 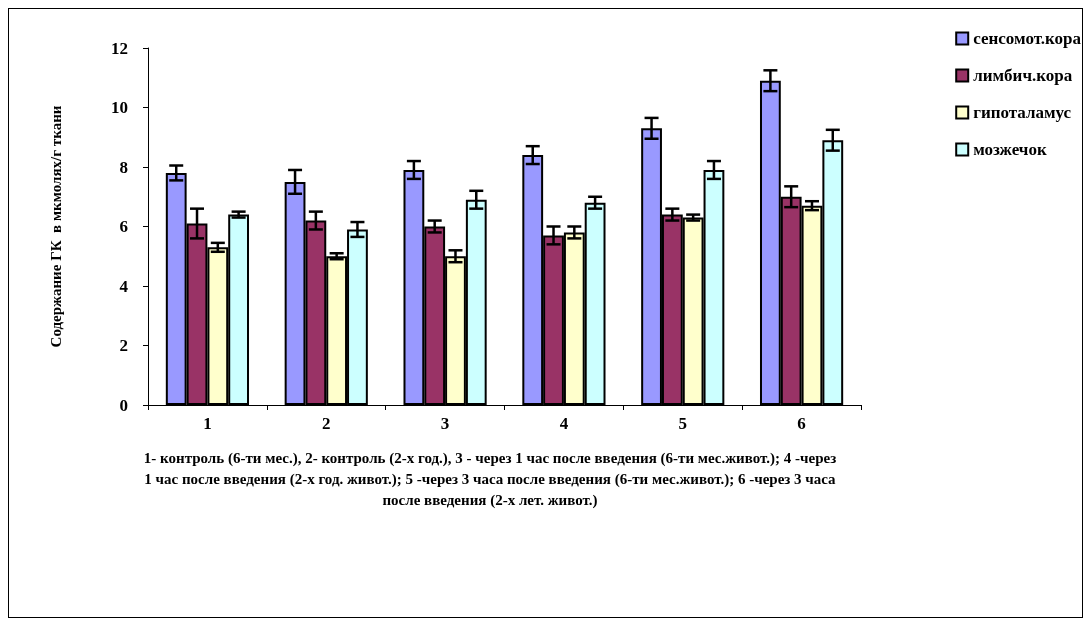 I want to click on legend-label: гипоталамус, so click(x=1022, y=112).